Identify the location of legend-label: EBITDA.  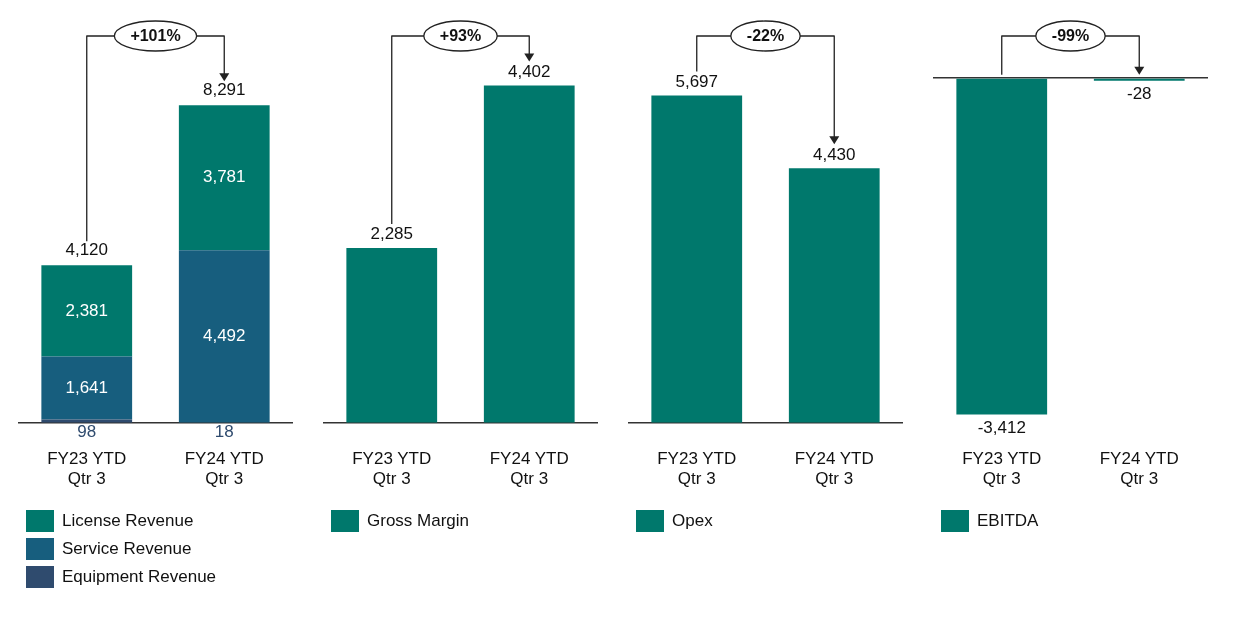
(1008, 521).